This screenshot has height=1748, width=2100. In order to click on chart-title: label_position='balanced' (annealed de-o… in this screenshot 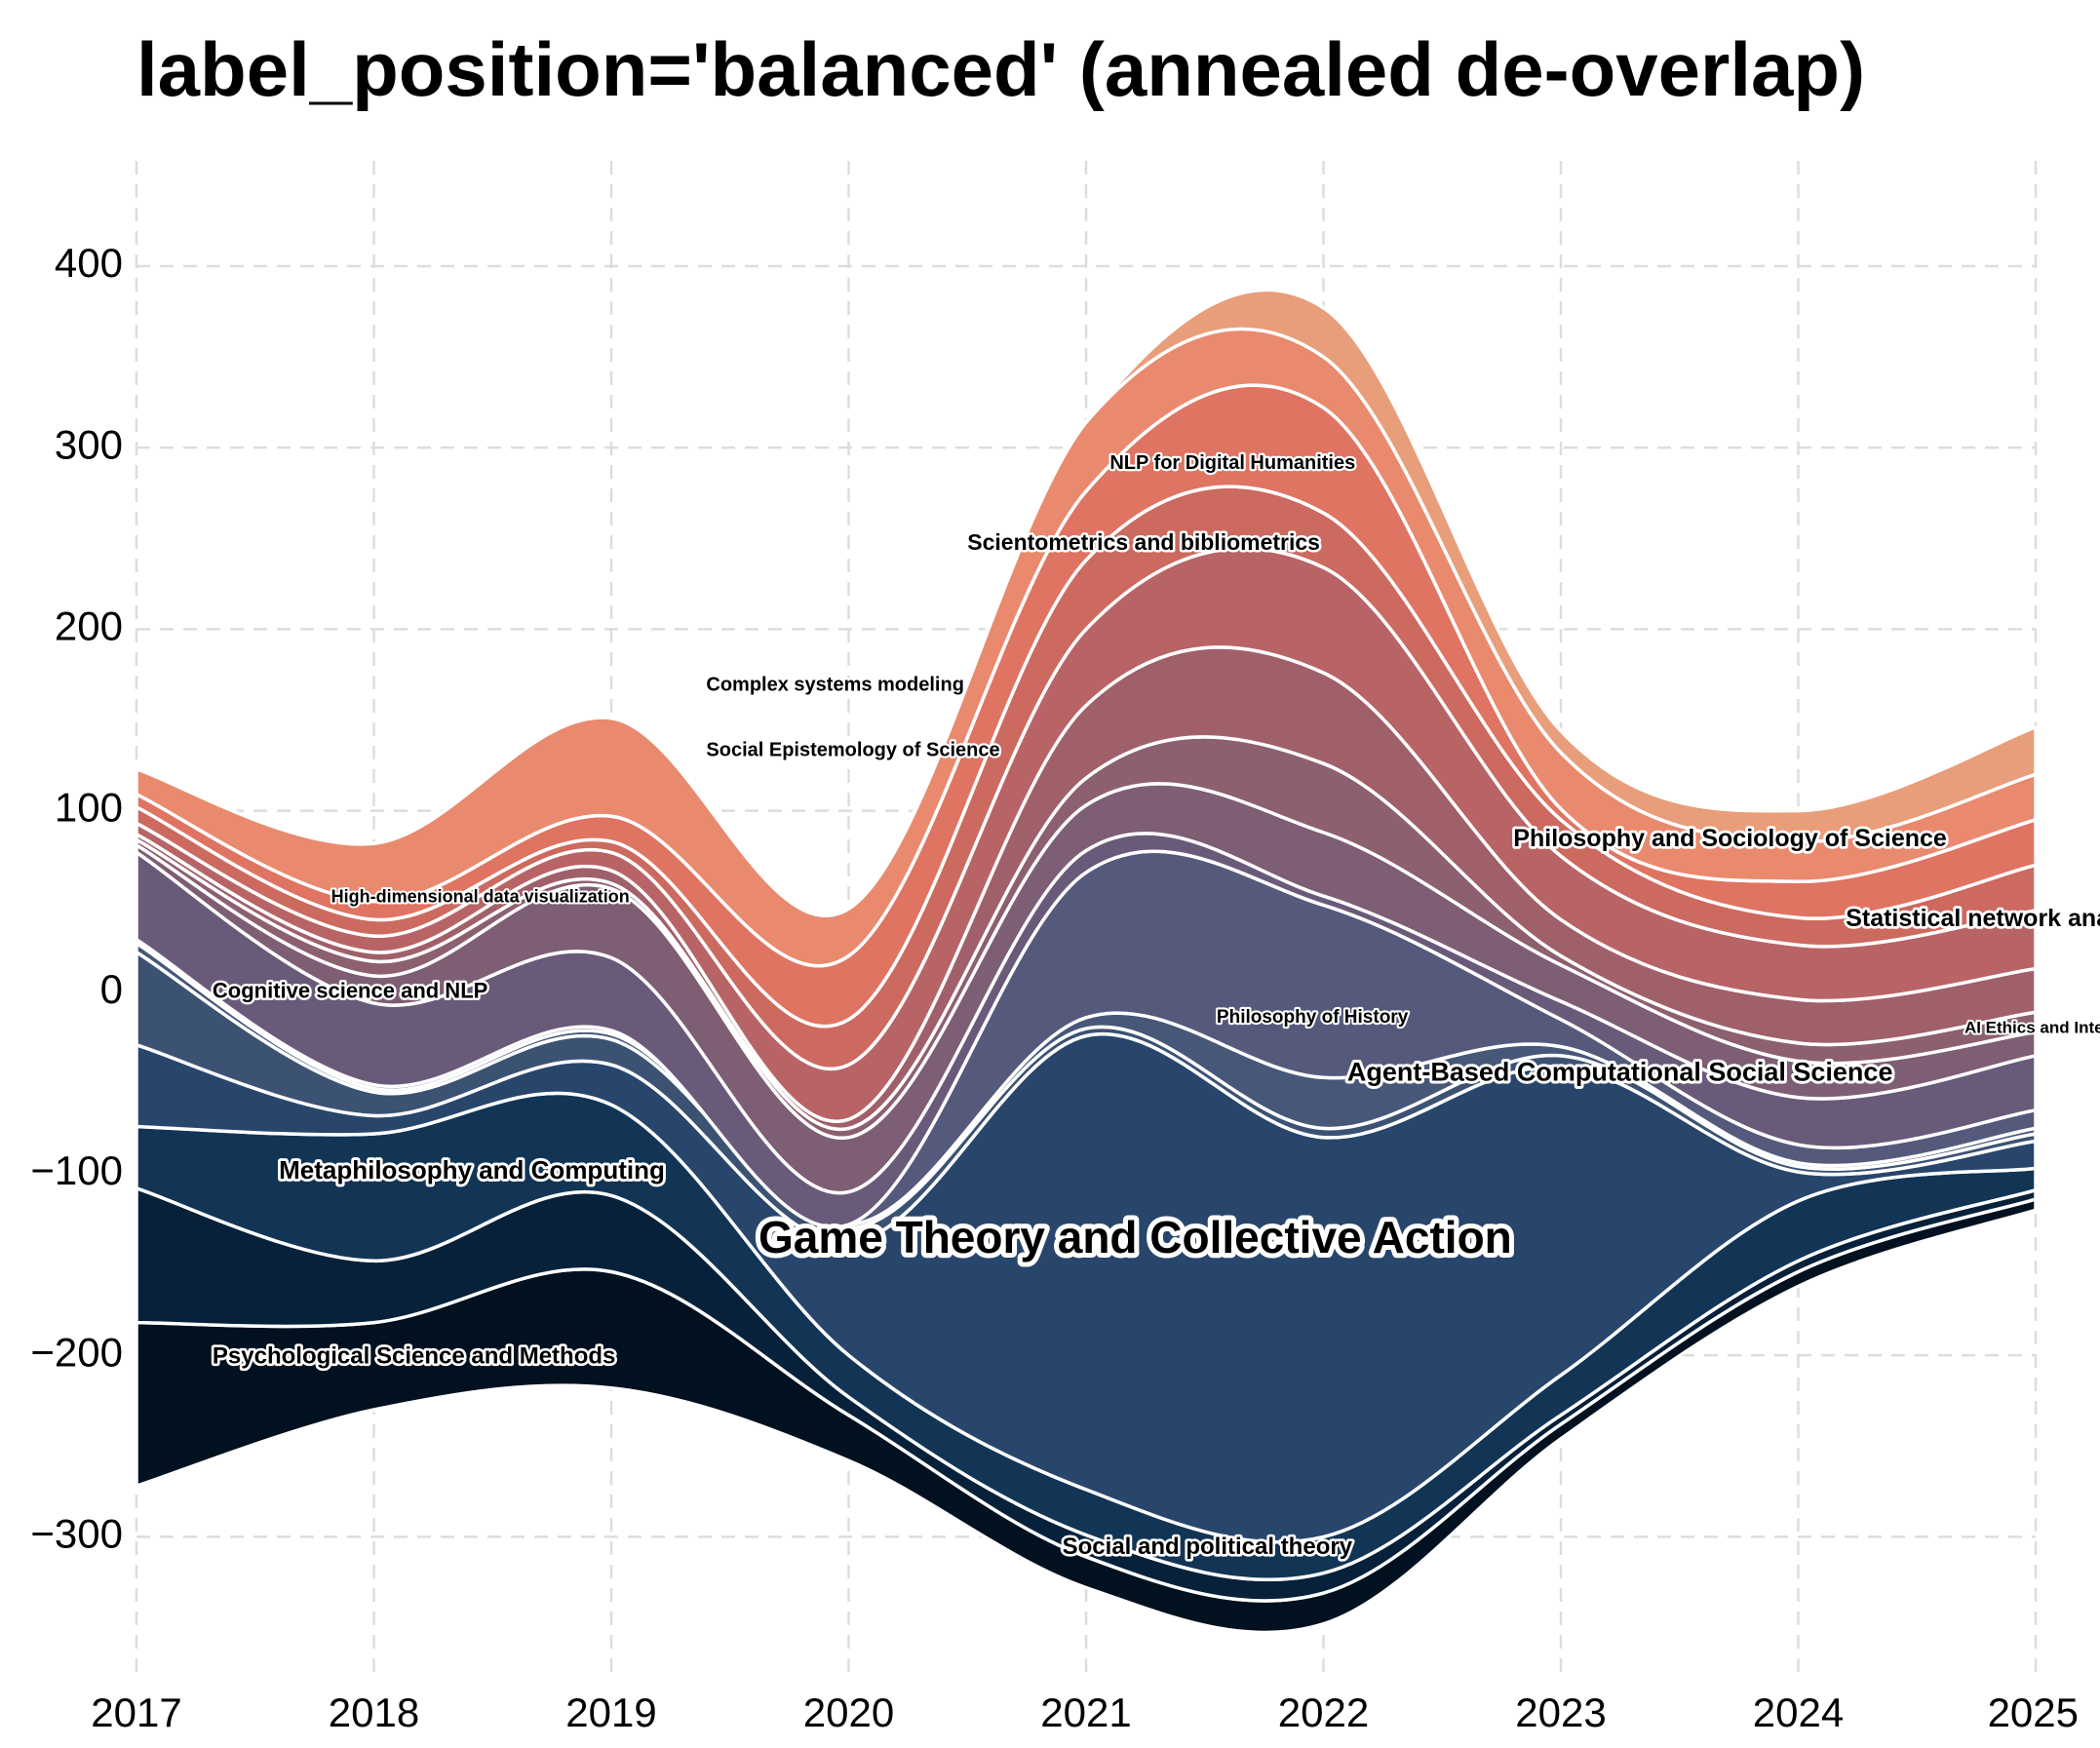, I will do `click(1001, 69)`.